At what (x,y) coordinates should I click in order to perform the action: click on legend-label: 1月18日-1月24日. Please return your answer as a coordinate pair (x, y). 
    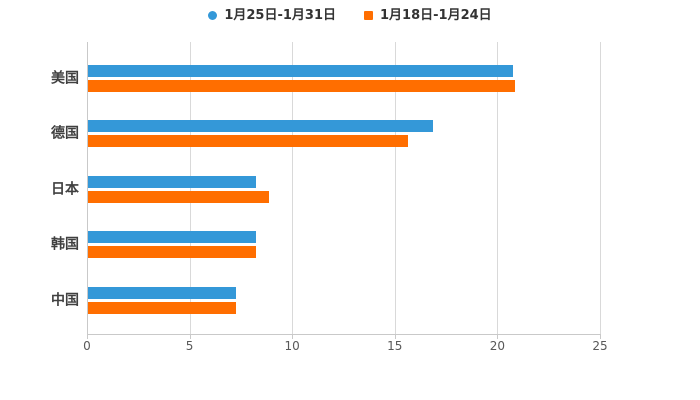
    Looking at the image, I should click on (436, 15).